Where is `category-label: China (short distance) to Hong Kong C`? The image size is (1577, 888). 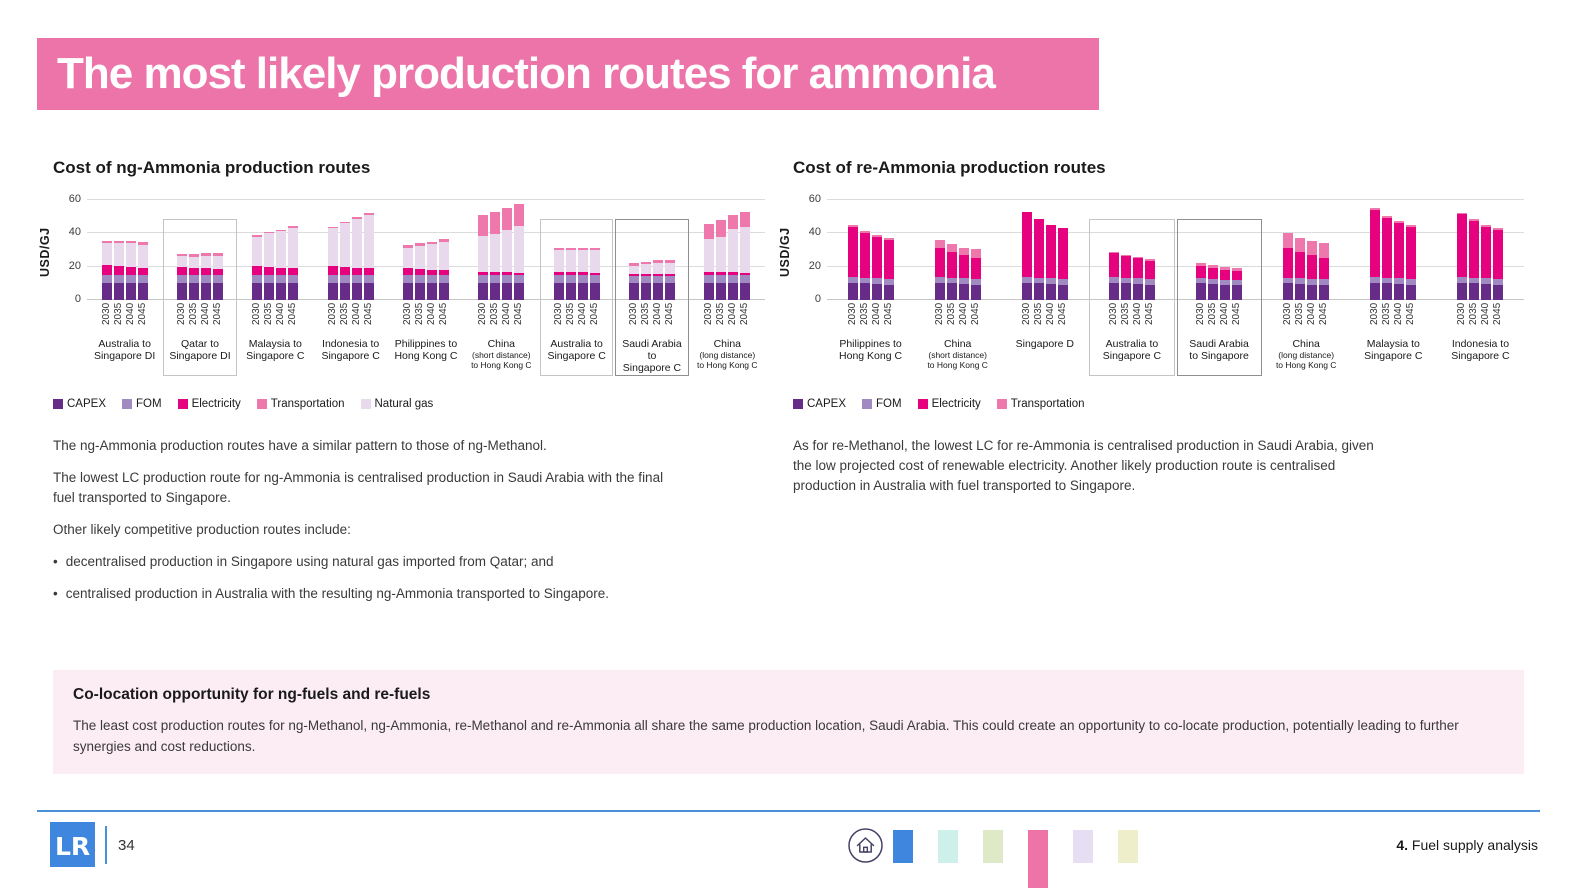 category-label: China (short distance) to Hong Kong C is located at coordinates (957, 357).